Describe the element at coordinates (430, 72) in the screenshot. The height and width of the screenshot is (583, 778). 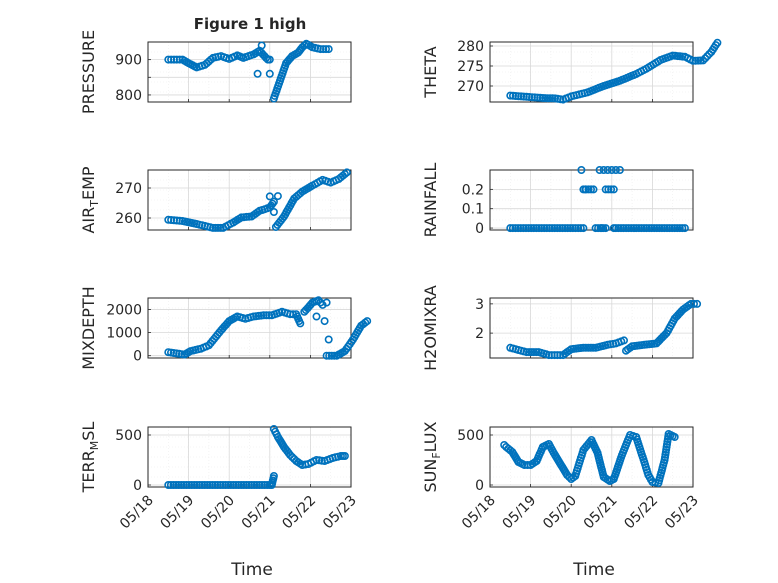
I see `y-axis-label-main: THETA` at that location.